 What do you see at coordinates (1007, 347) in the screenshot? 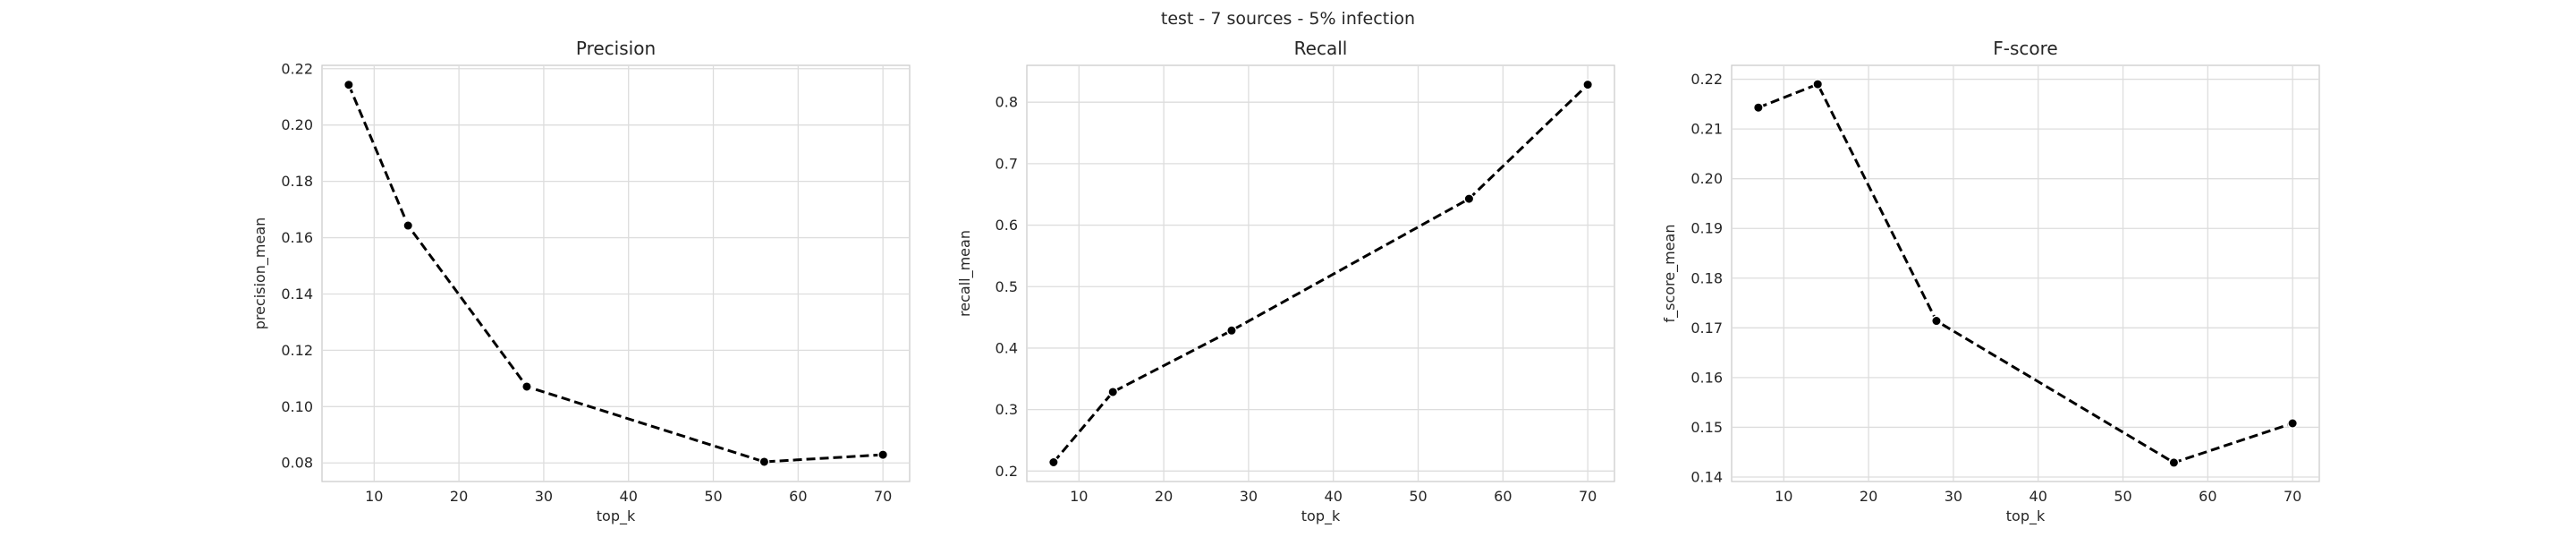
I see `y-tick-label: 0.4` at bounding box center [1007, 347].